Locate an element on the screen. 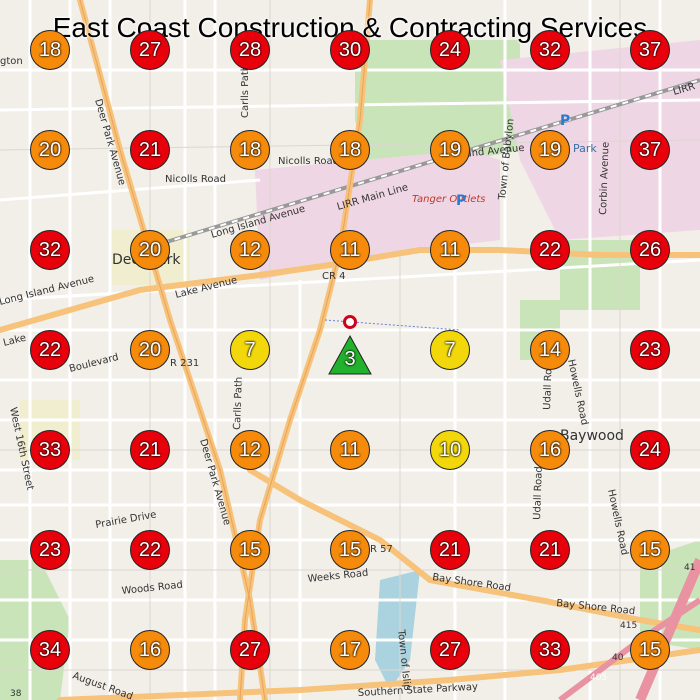 The height and width of the screenshot is (700, 700). label-r405-a: 405 is located at coordinates (598, 678).